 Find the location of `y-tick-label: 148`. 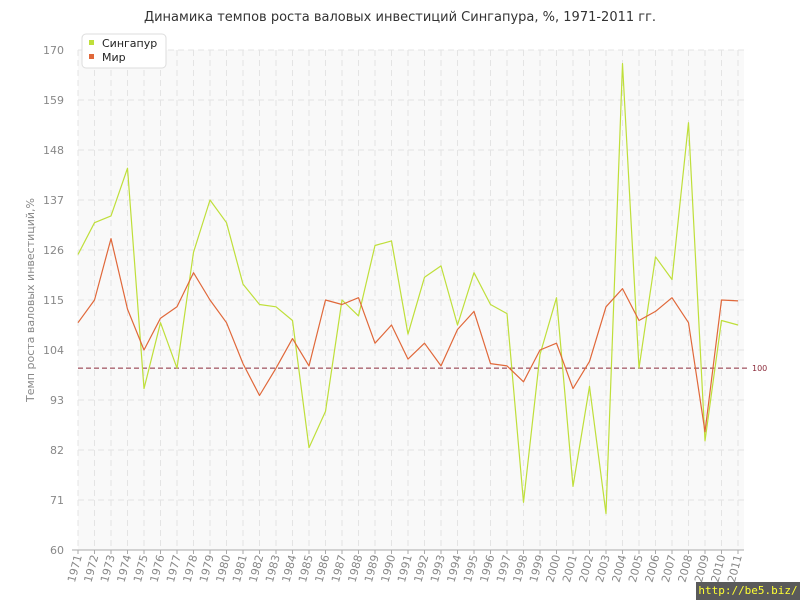

y-tick-label: 148 is located at coordinates (53, 150).